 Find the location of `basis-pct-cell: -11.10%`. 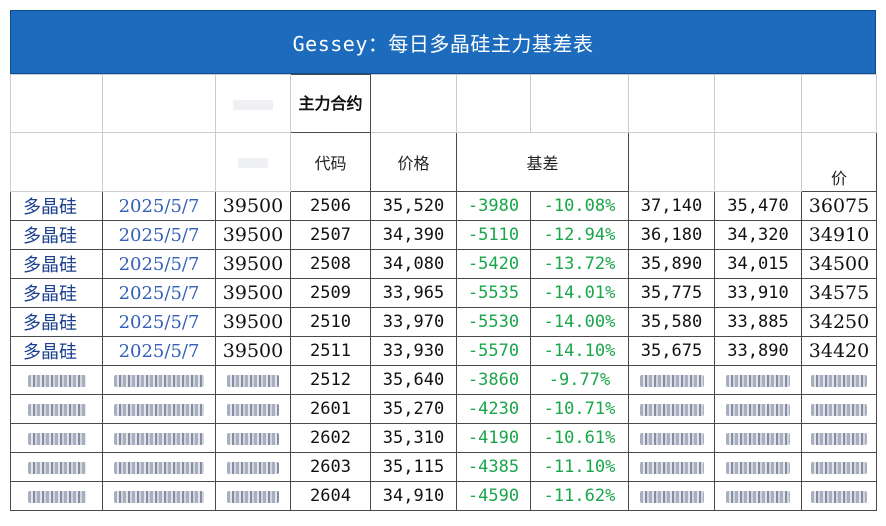

basis-pct-cell: -11.10% is located at coordinates (579, 467).